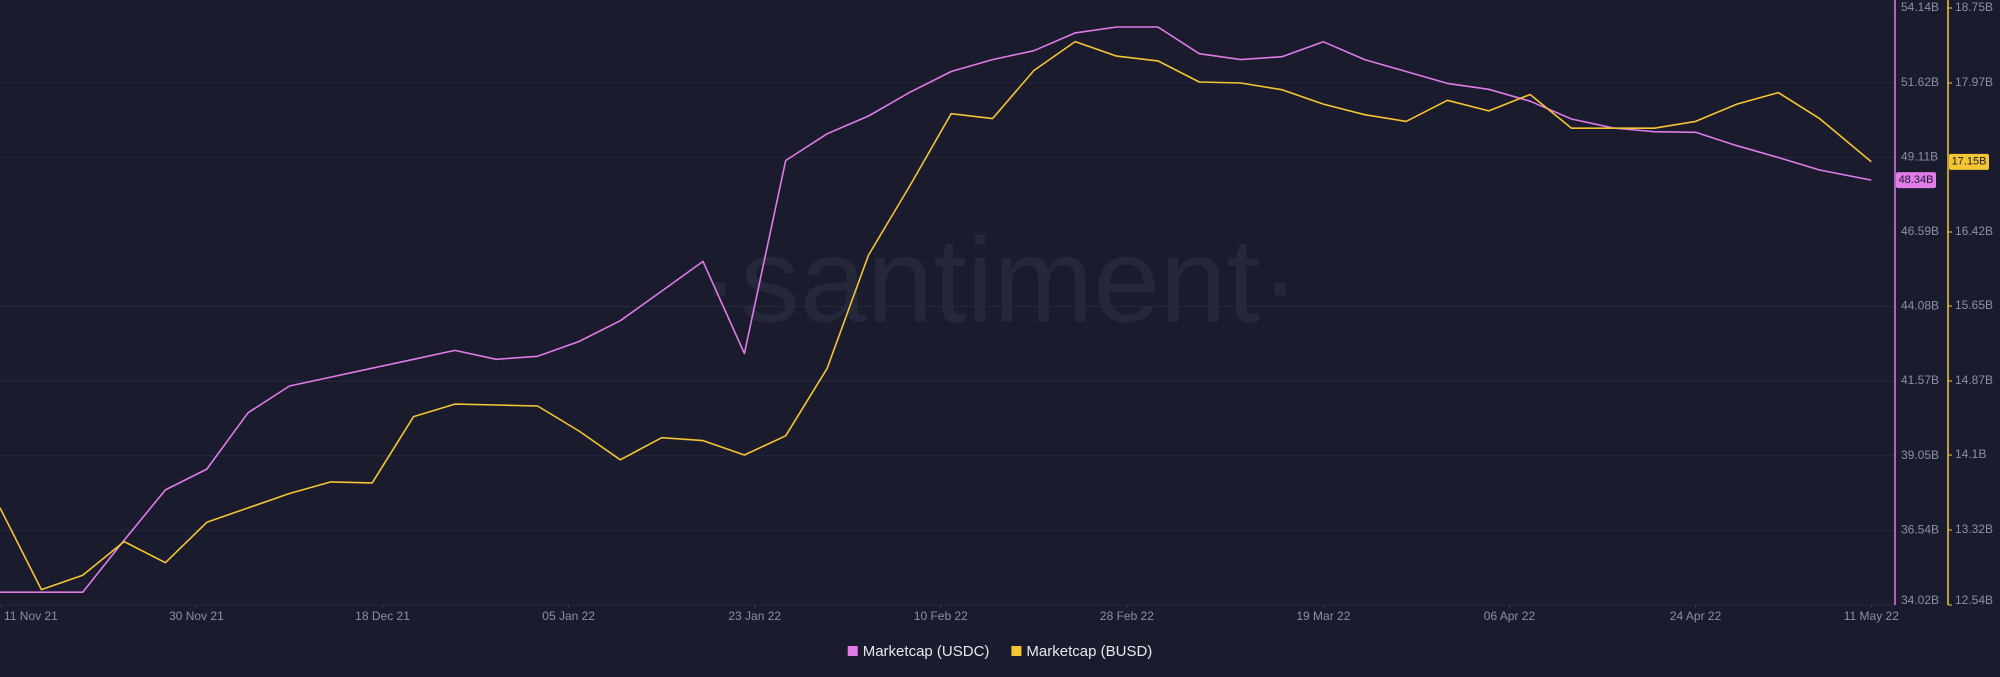  Describe the element at coordinates (1974, 380) in the screenshot. I see `y2-tick-label: 14.87B` at that location.